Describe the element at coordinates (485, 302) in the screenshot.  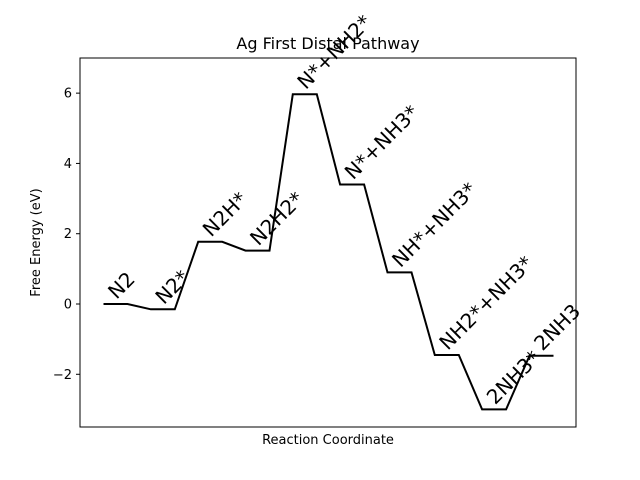
I see `state-label: NH2*+NH3*` at that location.